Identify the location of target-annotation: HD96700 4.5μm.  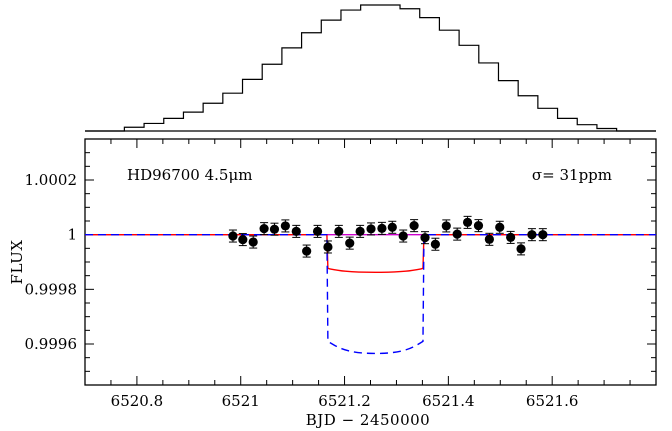
(189, 175).